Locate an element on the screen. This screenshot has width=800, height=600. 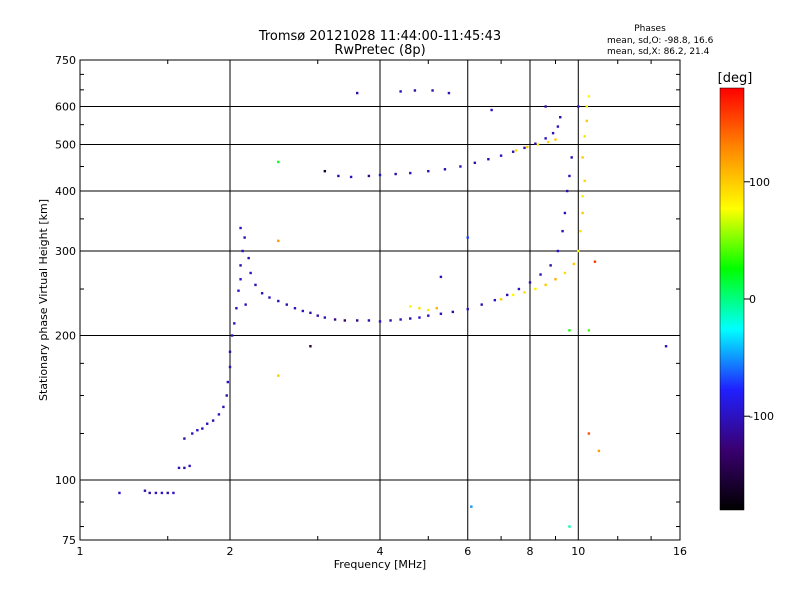
colorbar-ticks: 100 0 -100 is located at coordinates (759, 299).